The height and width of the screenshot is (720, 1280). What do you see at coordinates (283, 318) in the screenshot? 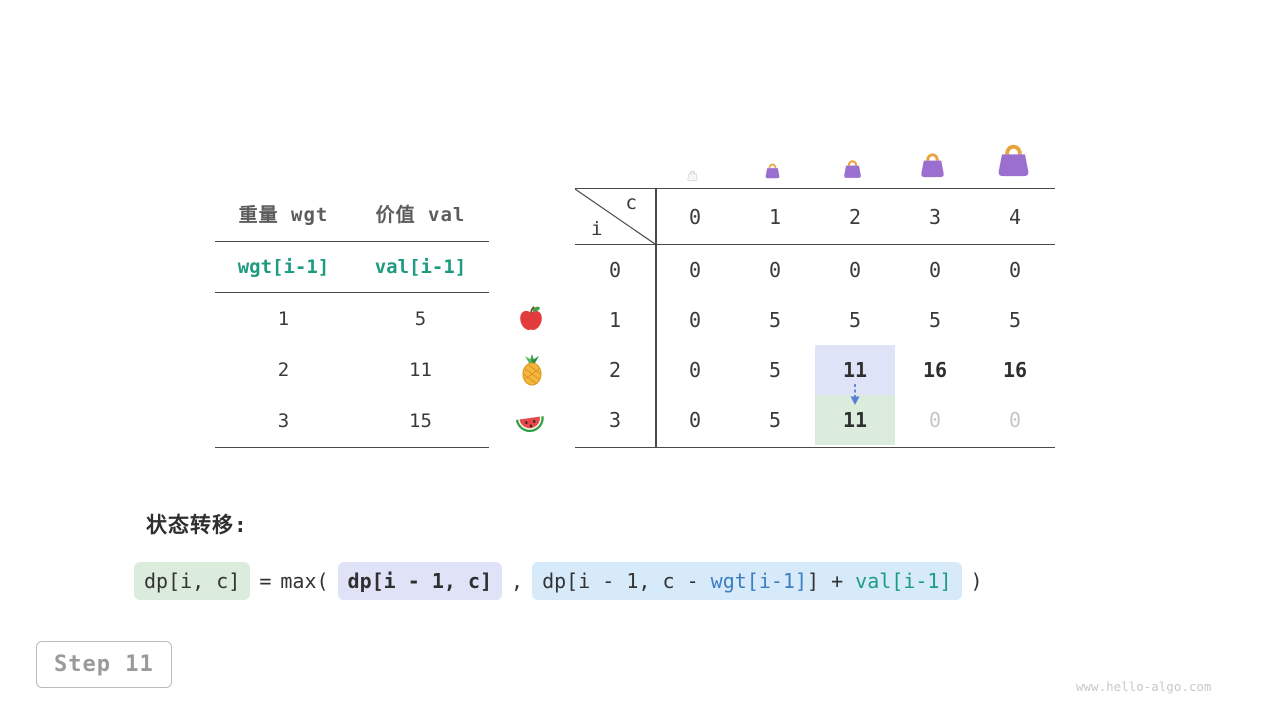
I see `item-weight: 1` at bounding box center [283, 318].